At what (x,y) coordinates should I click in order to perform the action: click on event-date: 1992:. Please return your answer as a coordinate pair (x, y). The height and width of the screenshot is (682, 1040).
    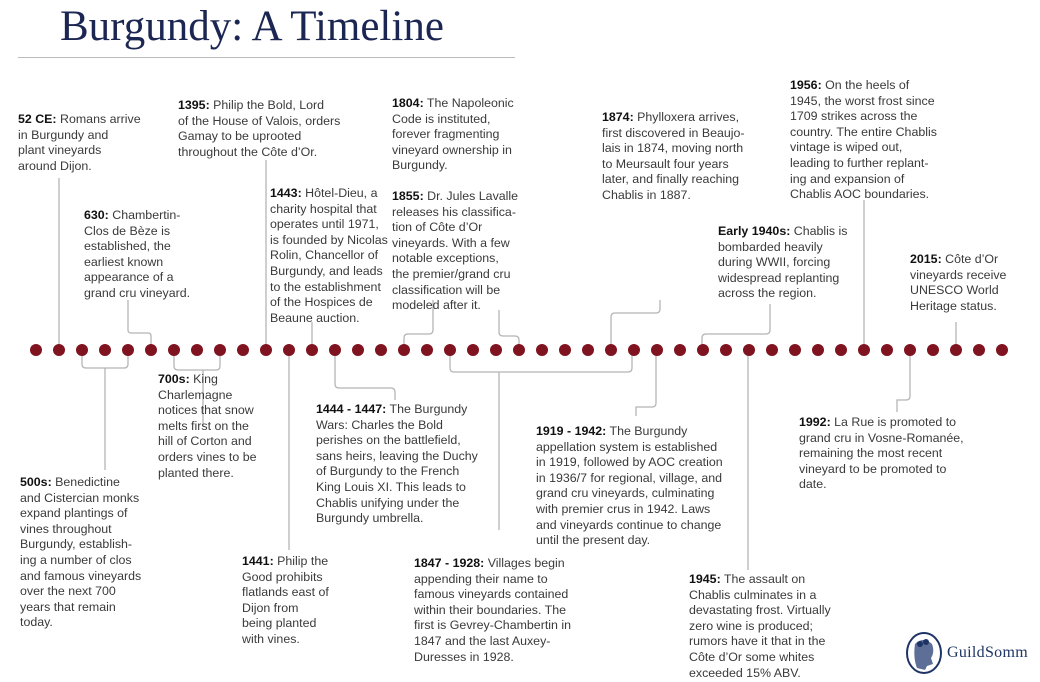
    Looking at the image, I should click on (815, 422).